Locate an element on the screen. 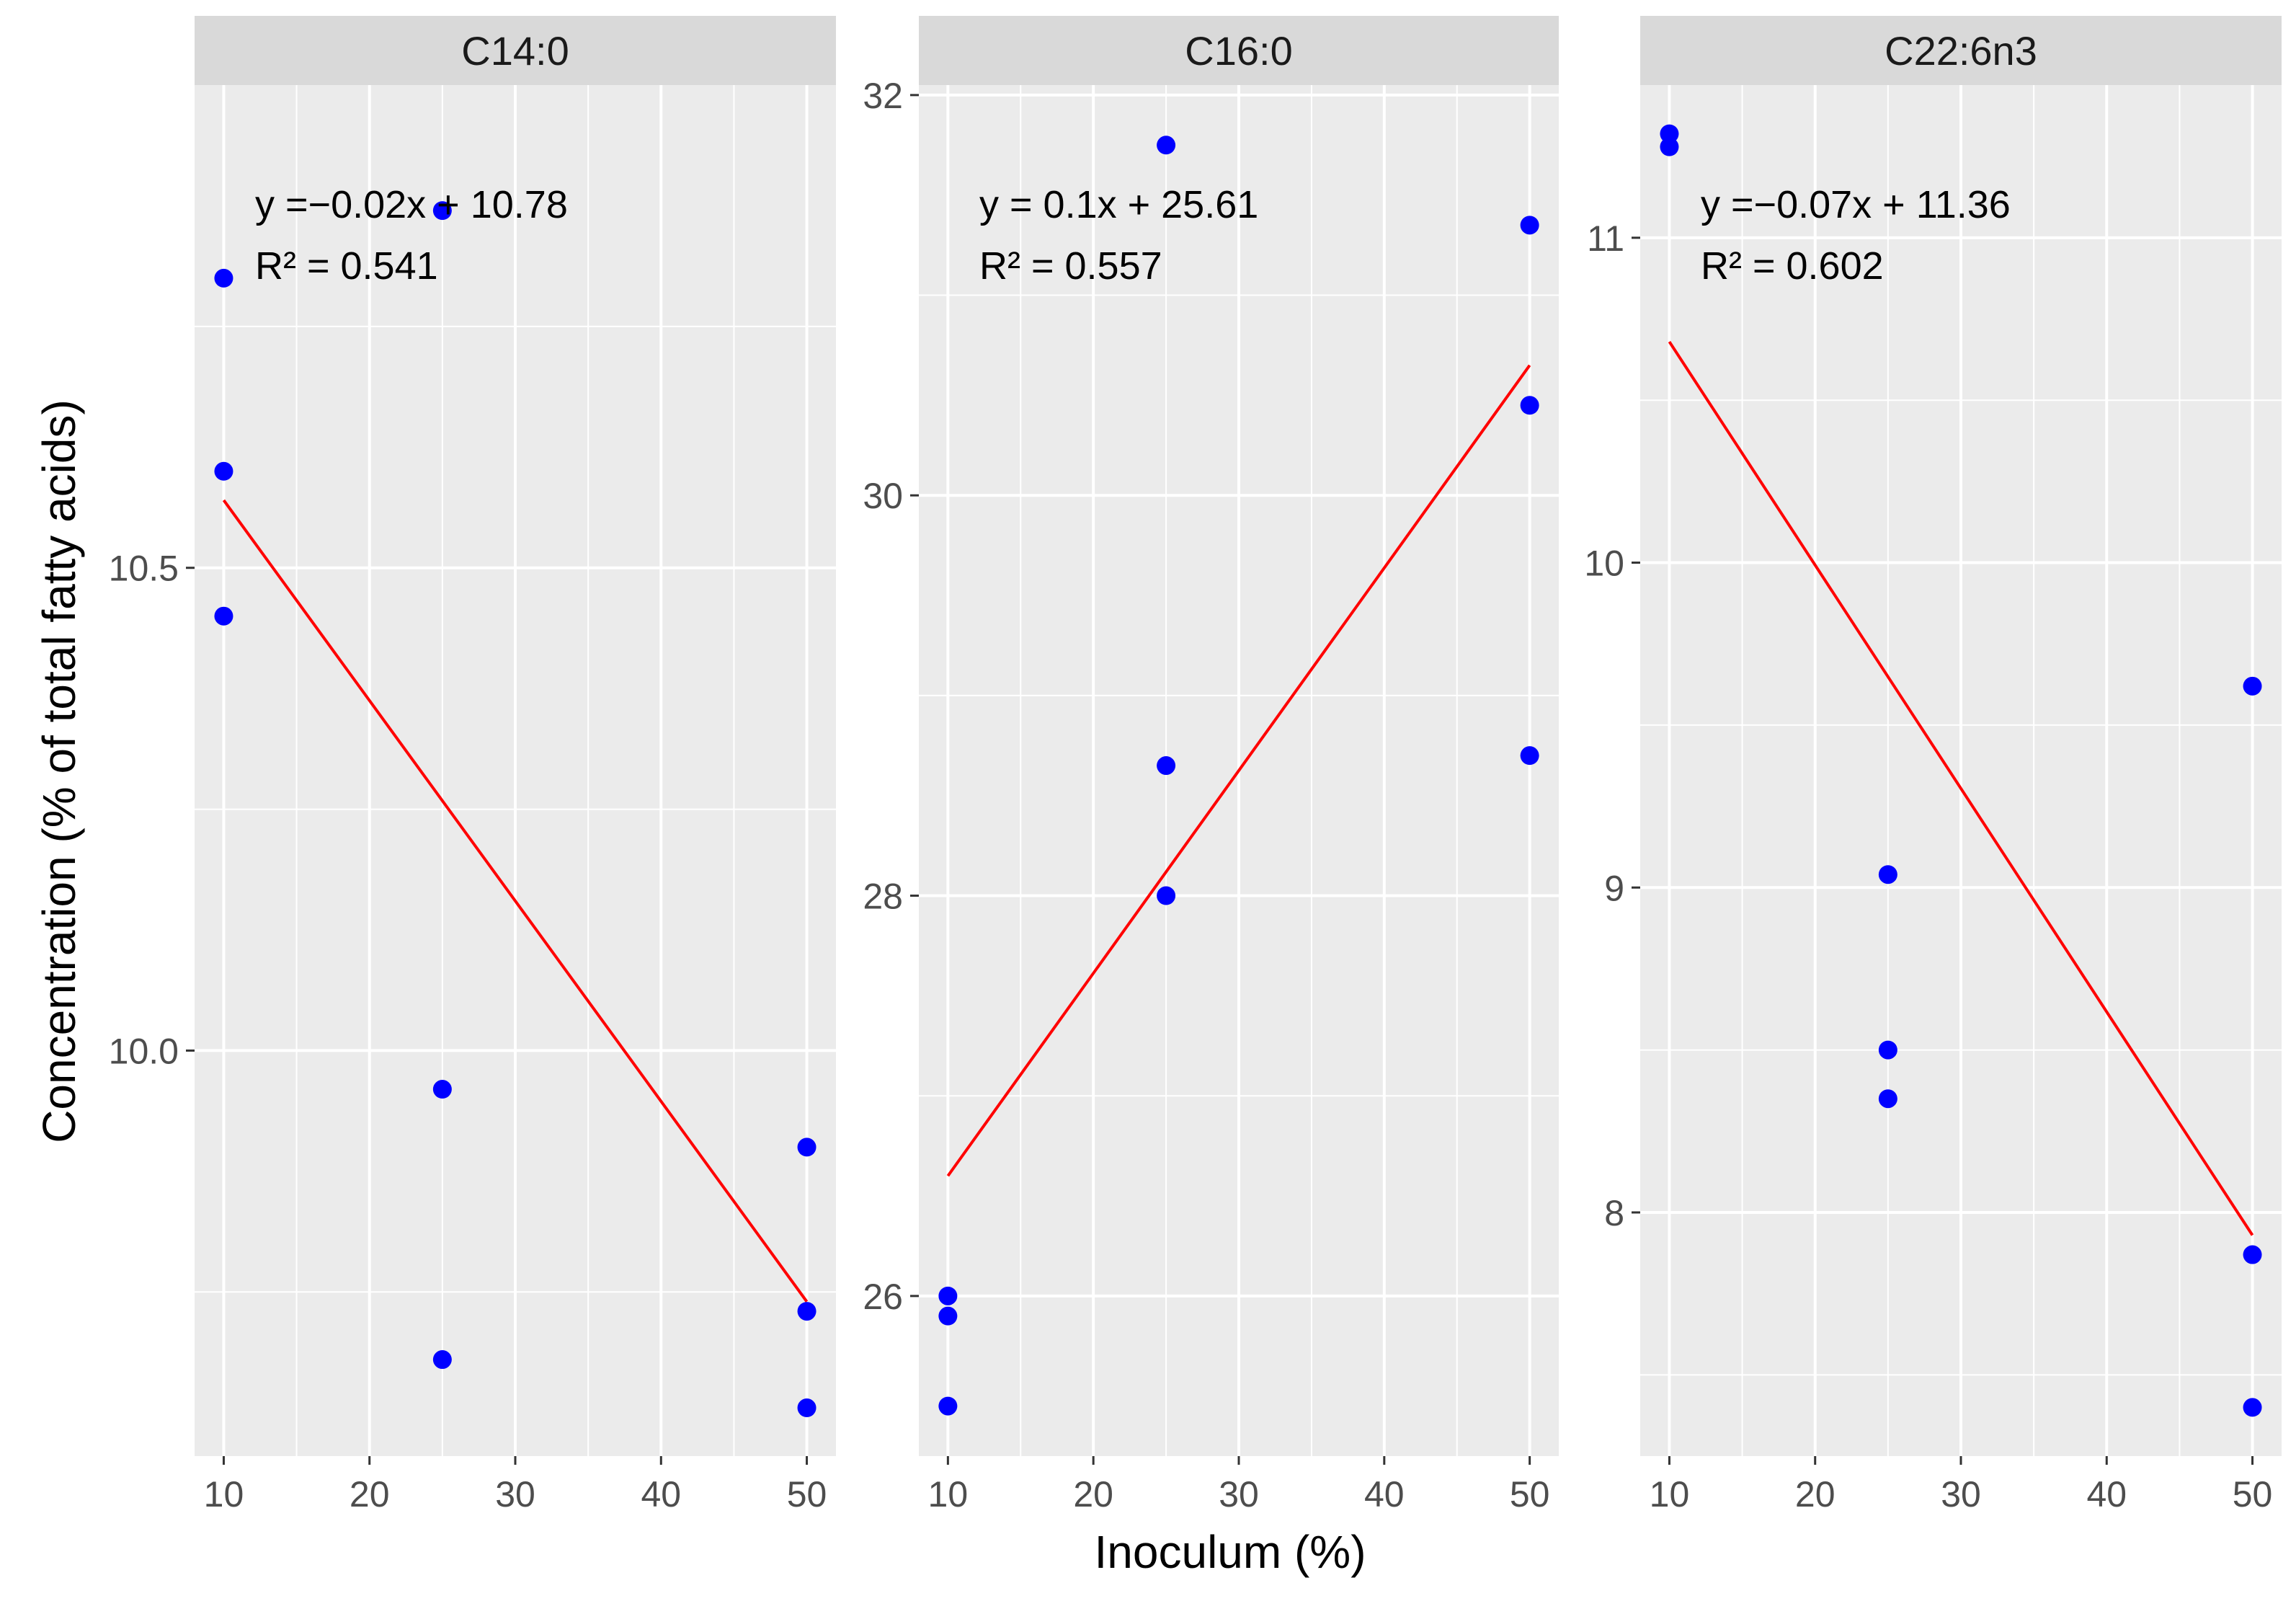  r-squared-label: R² = 0.557 is located at coordinates (1070, 266).